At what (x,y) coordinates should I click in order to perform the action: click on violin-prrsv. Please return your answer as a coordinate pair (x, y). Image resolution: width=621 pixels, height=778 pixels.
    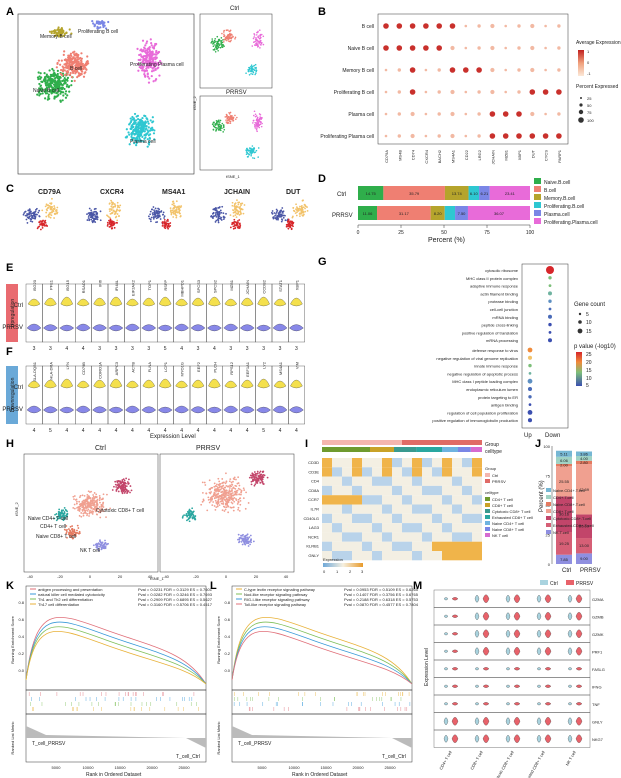
    Looking at the image, I should click on (247, 328).